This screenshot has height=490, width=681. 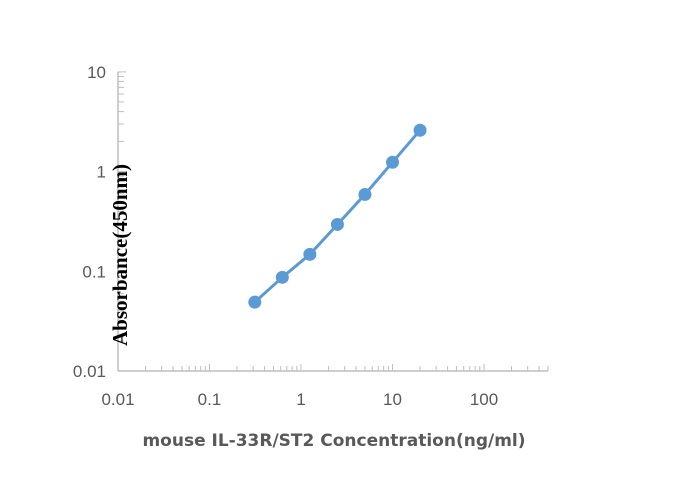 What do you see at coordinates (120, 255) in the screenshot?
I see `y-axis-label: Absorbance(450nm)` at bounding box center [120, 255].